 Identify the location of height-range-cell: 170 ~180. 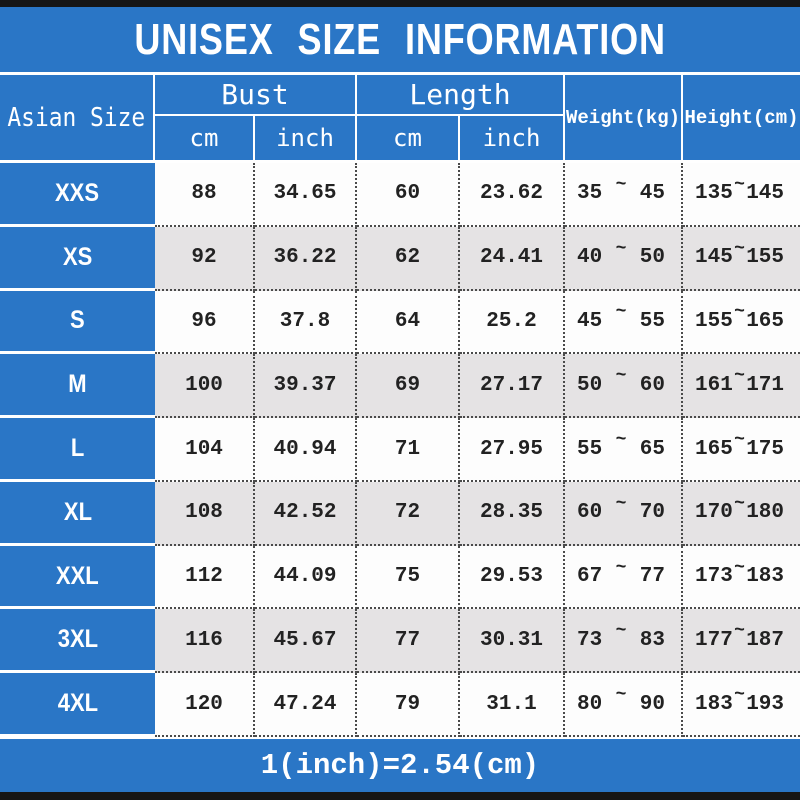
(741, 513).